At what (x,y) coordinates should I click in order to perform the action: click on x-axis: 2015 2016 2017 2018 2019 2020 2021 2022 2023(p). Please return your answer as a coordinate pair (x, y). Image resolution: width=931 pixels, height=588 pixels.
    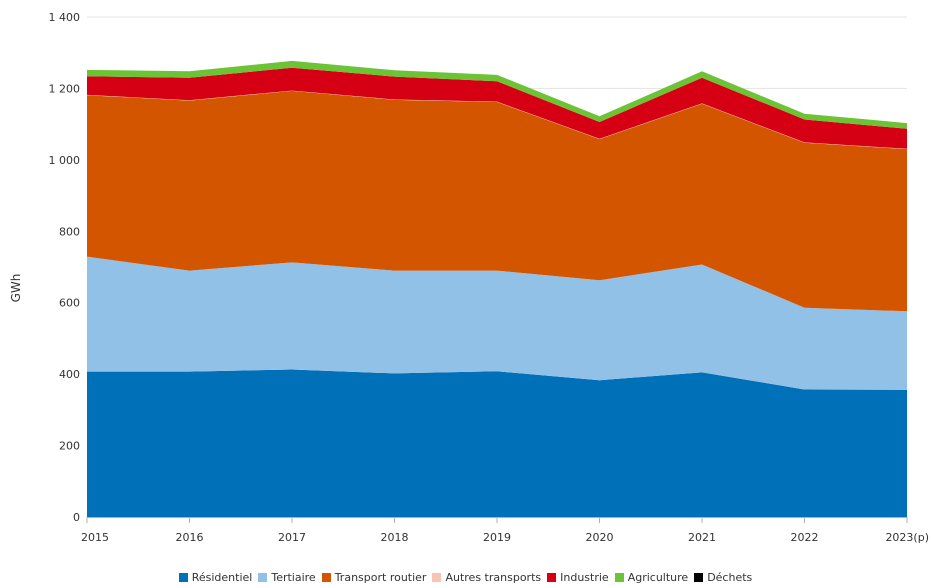
    Looking at the image, I should click on (505, 530).